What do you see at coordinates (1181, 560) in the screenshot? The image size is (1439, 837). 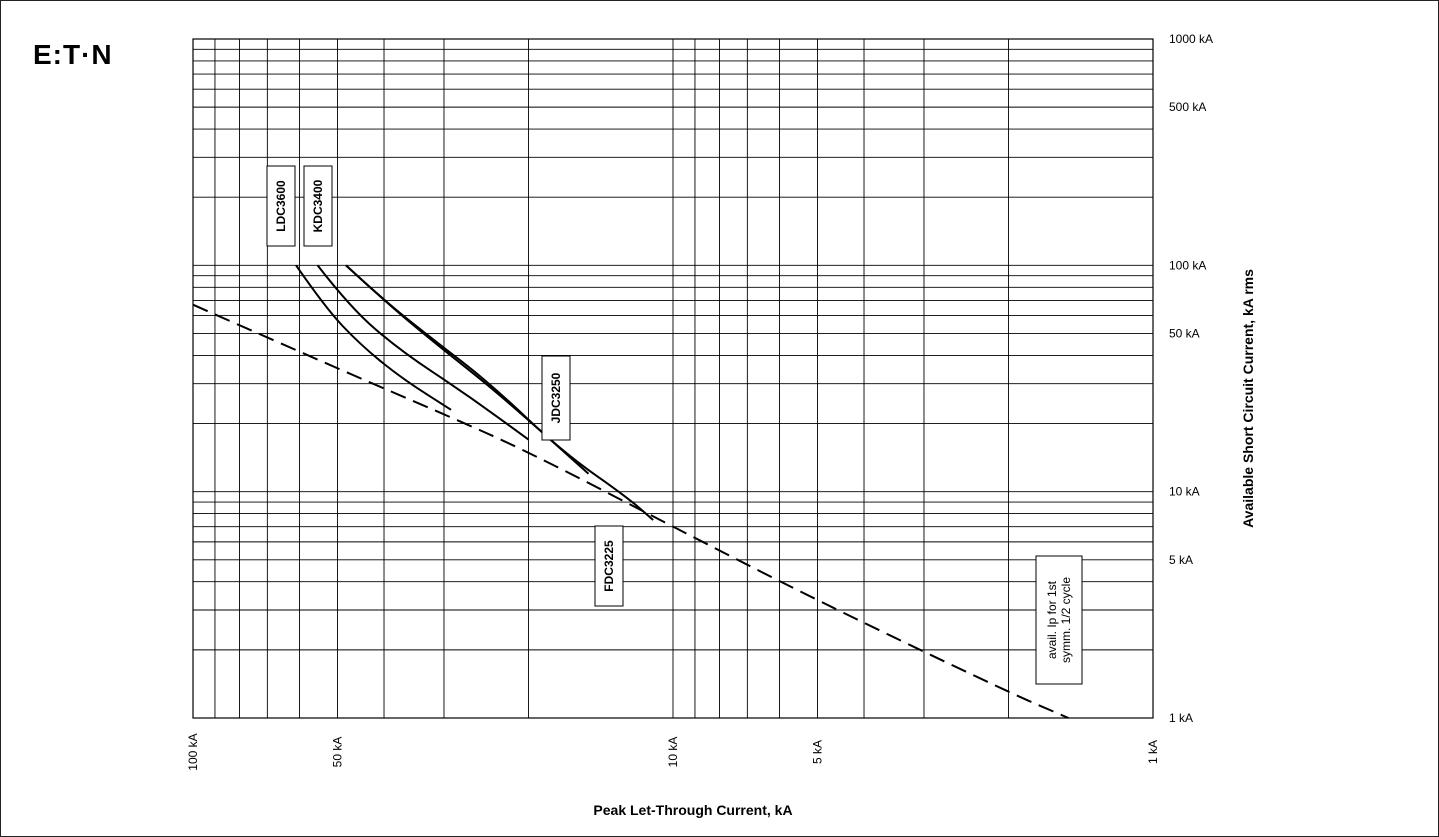 I see `y-tick-label: 5 kA` at bounding box center [1181, 560].